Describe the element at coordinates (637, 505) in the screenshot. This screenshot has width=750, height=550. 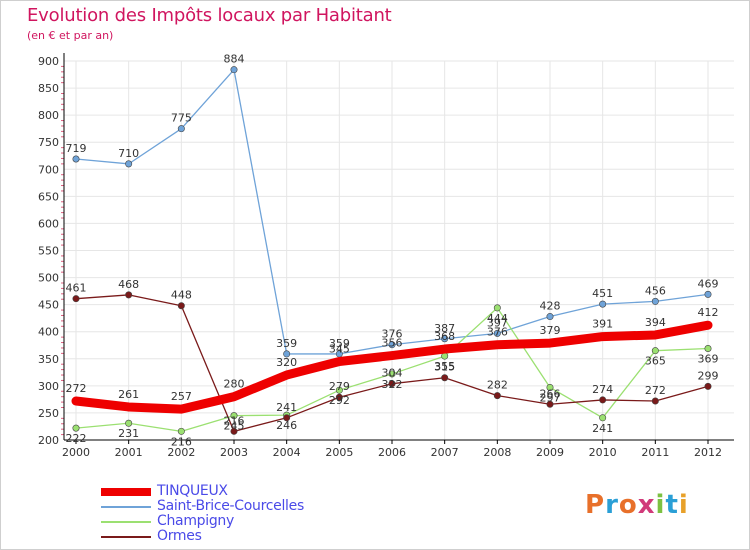
I see `proxiti-logo: Proxiti` at that location.